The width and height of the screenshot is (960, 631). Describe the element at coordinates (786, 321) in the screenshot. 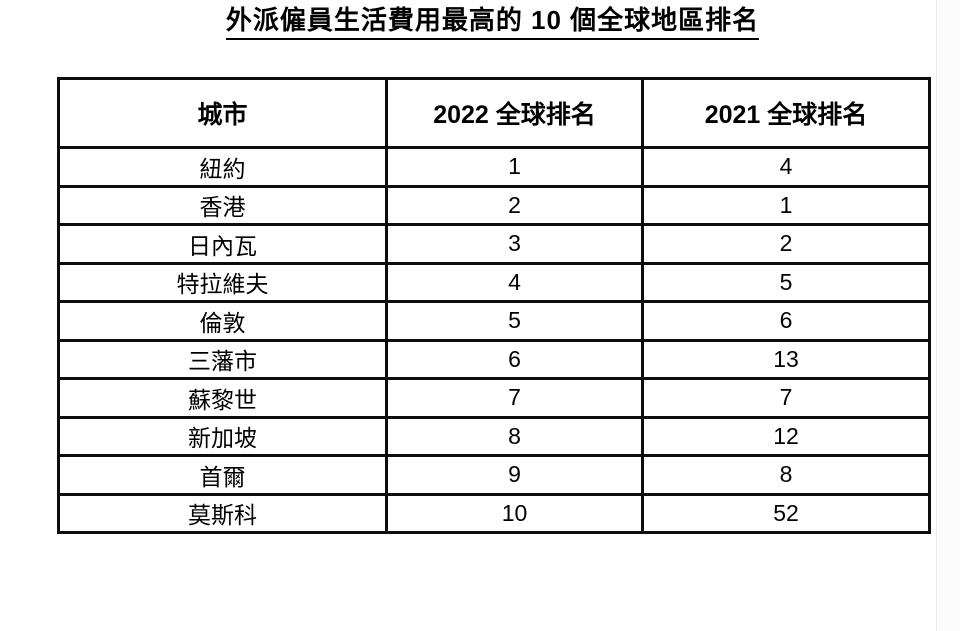

I see `rank-2021-cell: 6` at that location.